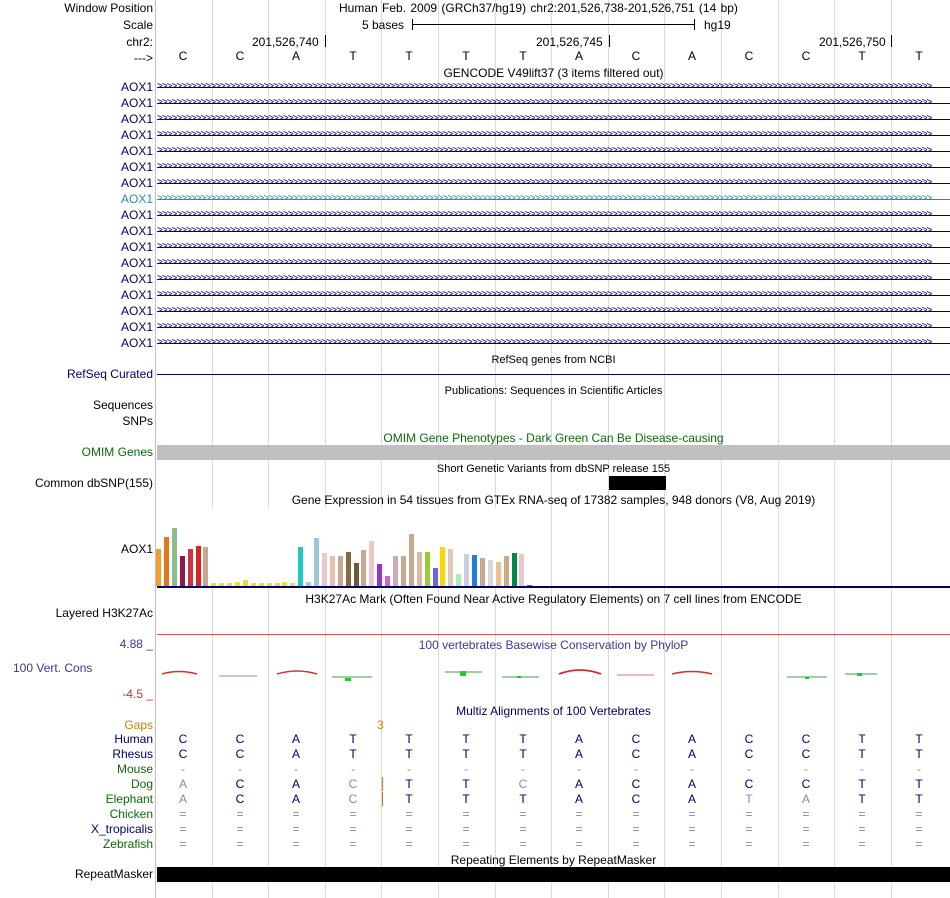 This screenshot has width=950, height=898. What do you see at coordinates (553, 675) in the screenshot?
I see `phylop-wiggle` at bounding box center [553, 675].